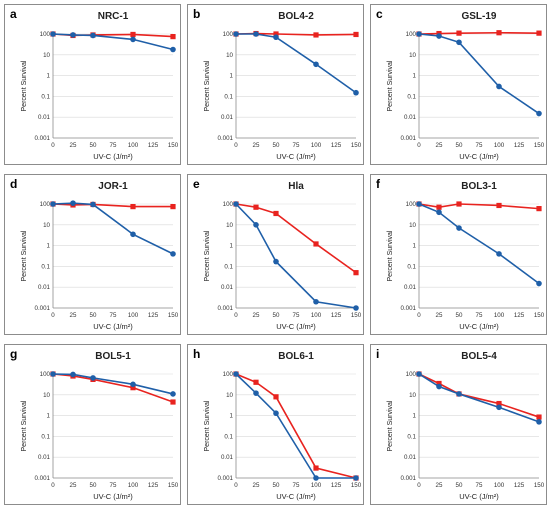  I want to click on chart-title: BOL3-1, so click(479, 186).